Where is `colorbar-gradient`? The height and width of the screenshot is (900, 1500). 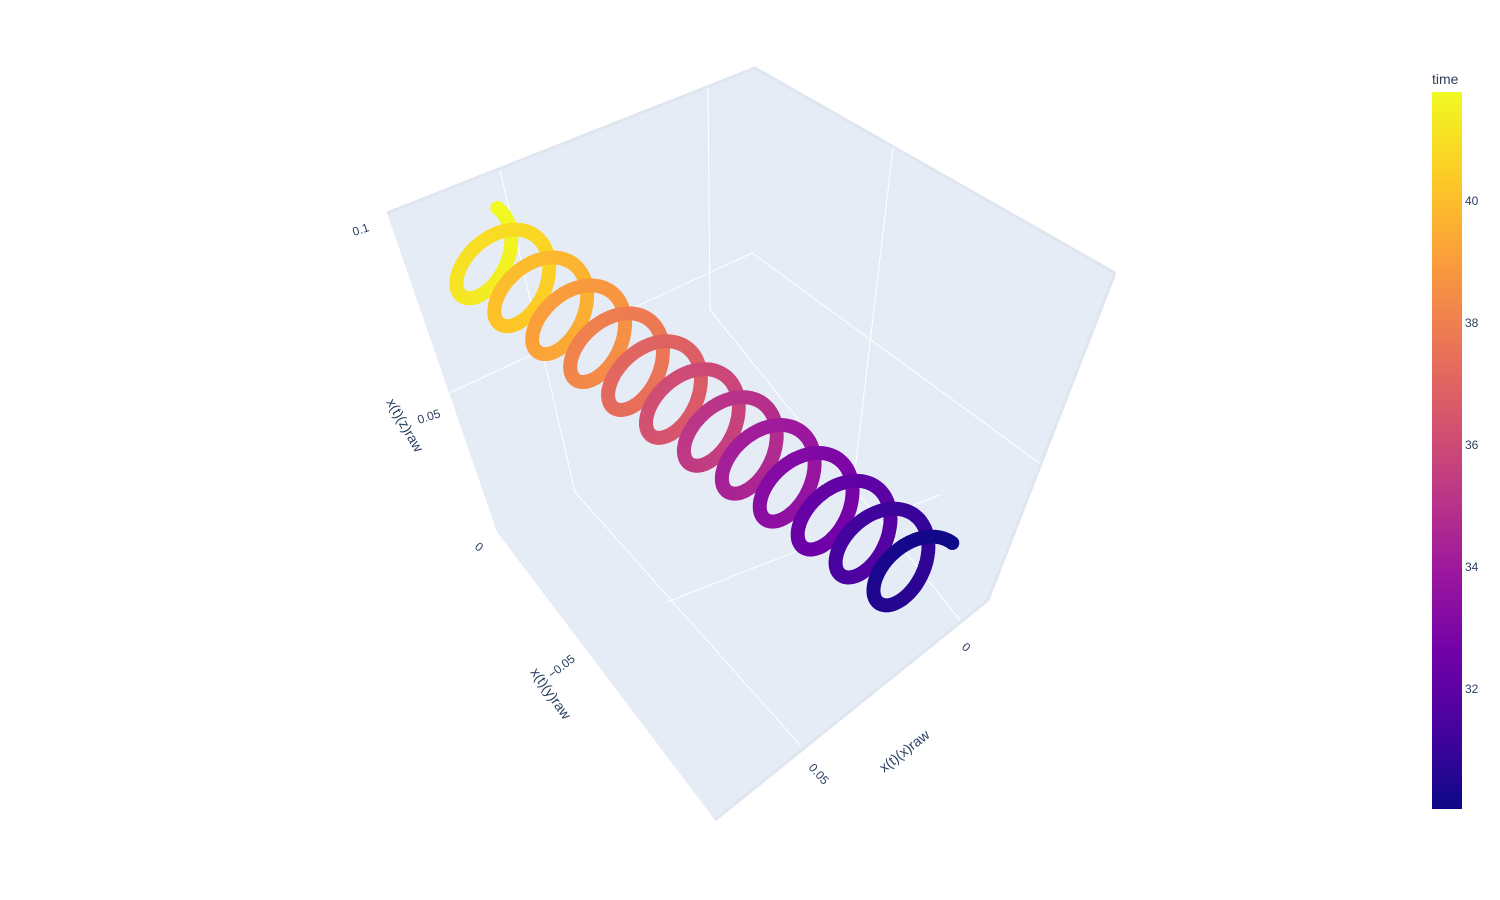
colorbar-gradient is located at coordinates (1447, 450).